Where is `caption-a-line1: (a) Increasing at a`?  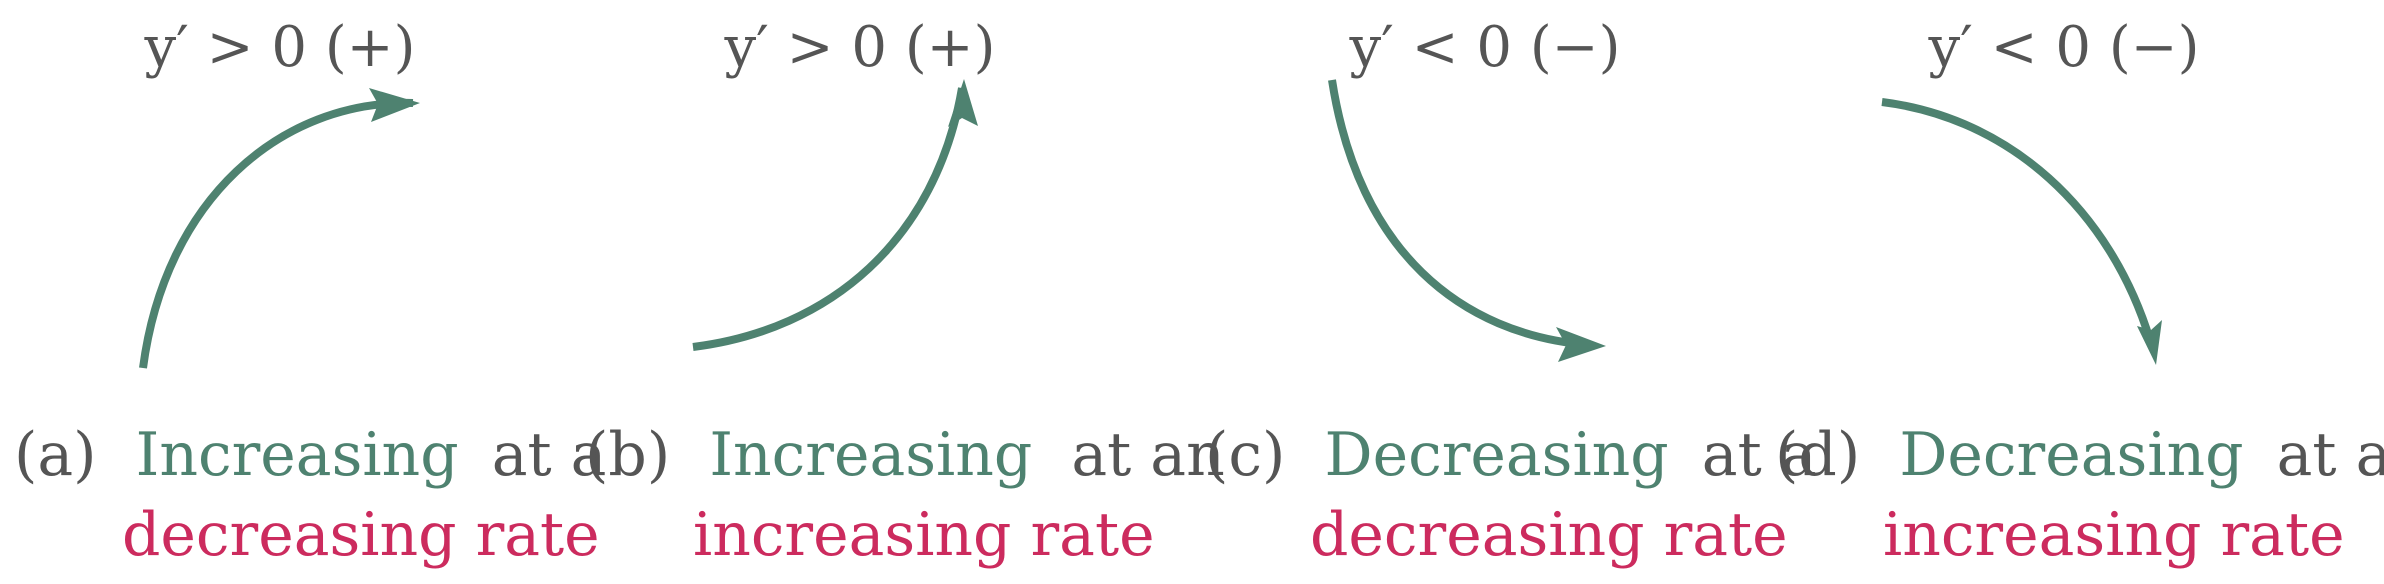 caption-a-line1: (a) Increasing at a is located at coordinates (310, 455).